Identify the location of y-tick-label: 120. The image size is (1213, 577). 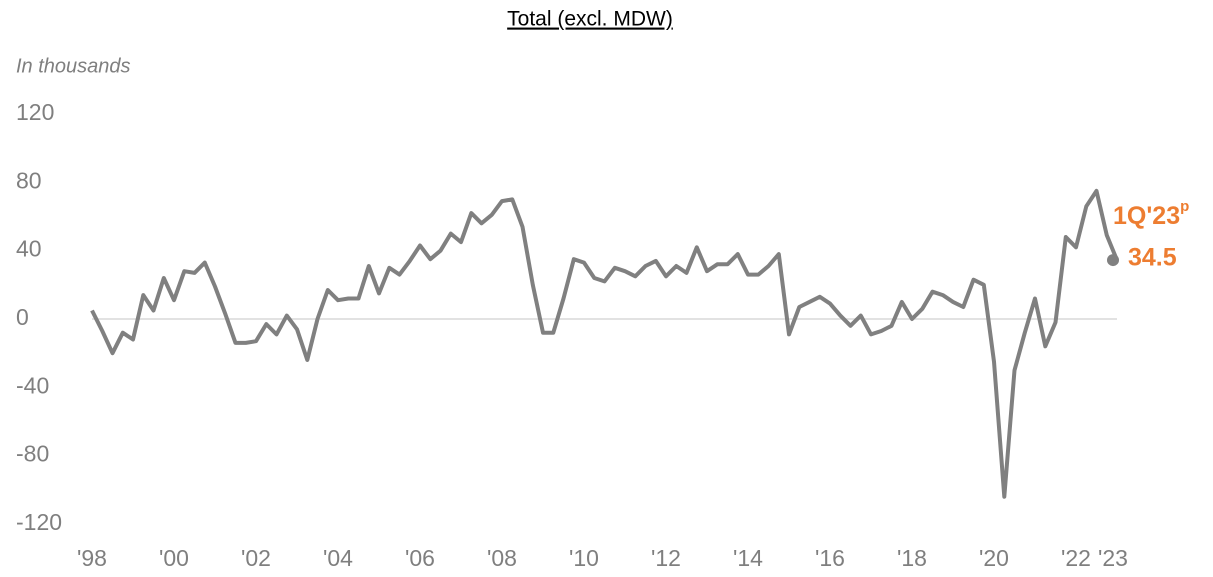
(35, 112).